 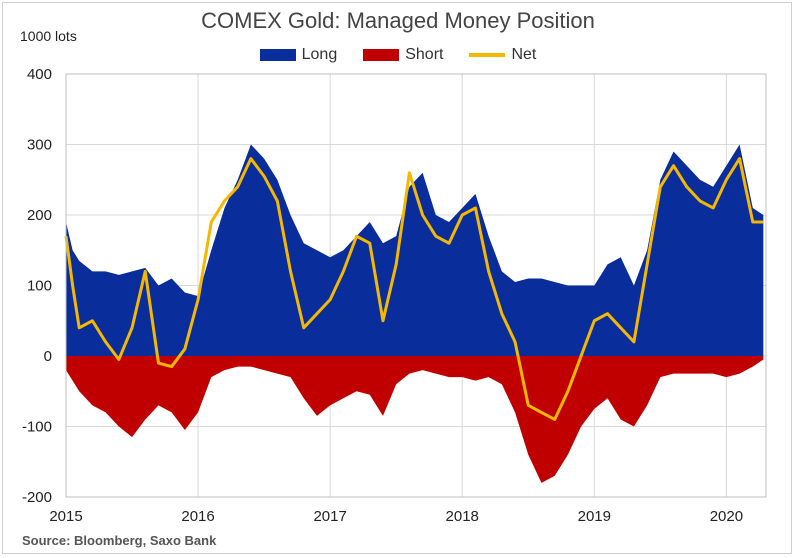 What do you see at coordinates (65, 516) in the screenshot?
I see `x-tick-label-0: 2015` at bounding box center [65, 516].